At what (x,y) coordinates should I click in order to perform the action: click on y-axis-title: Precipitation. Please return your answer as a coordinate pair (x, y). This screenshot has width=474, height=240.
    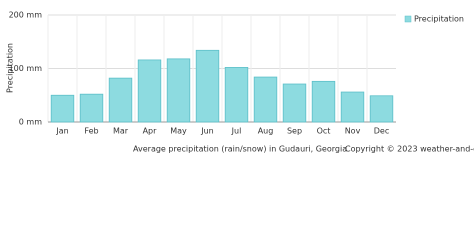
    Looking at the image, I should click on (10, 68).